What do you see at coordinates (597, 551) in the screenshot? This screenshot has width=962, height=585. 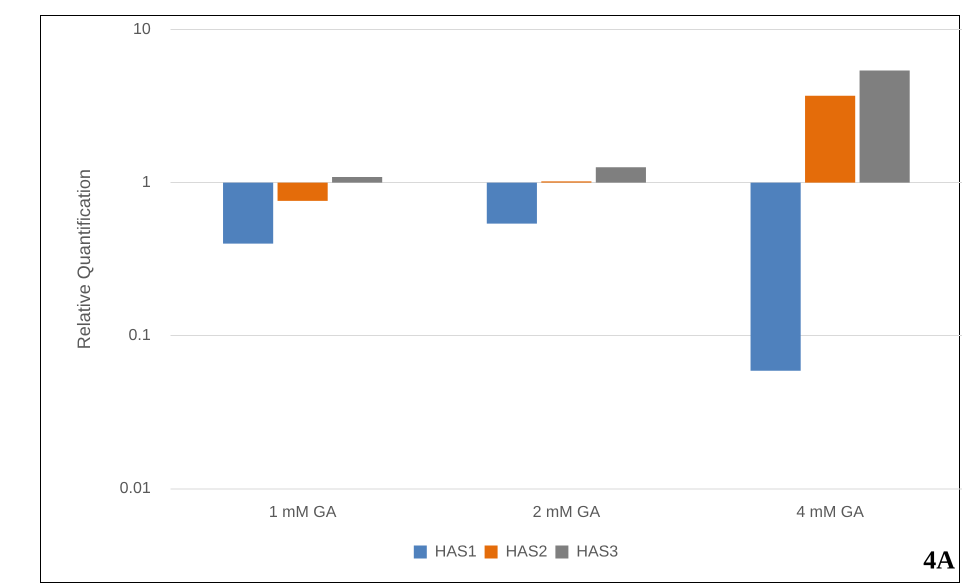 I see `legend-label: HAS3` at bounding box center [597, 551].